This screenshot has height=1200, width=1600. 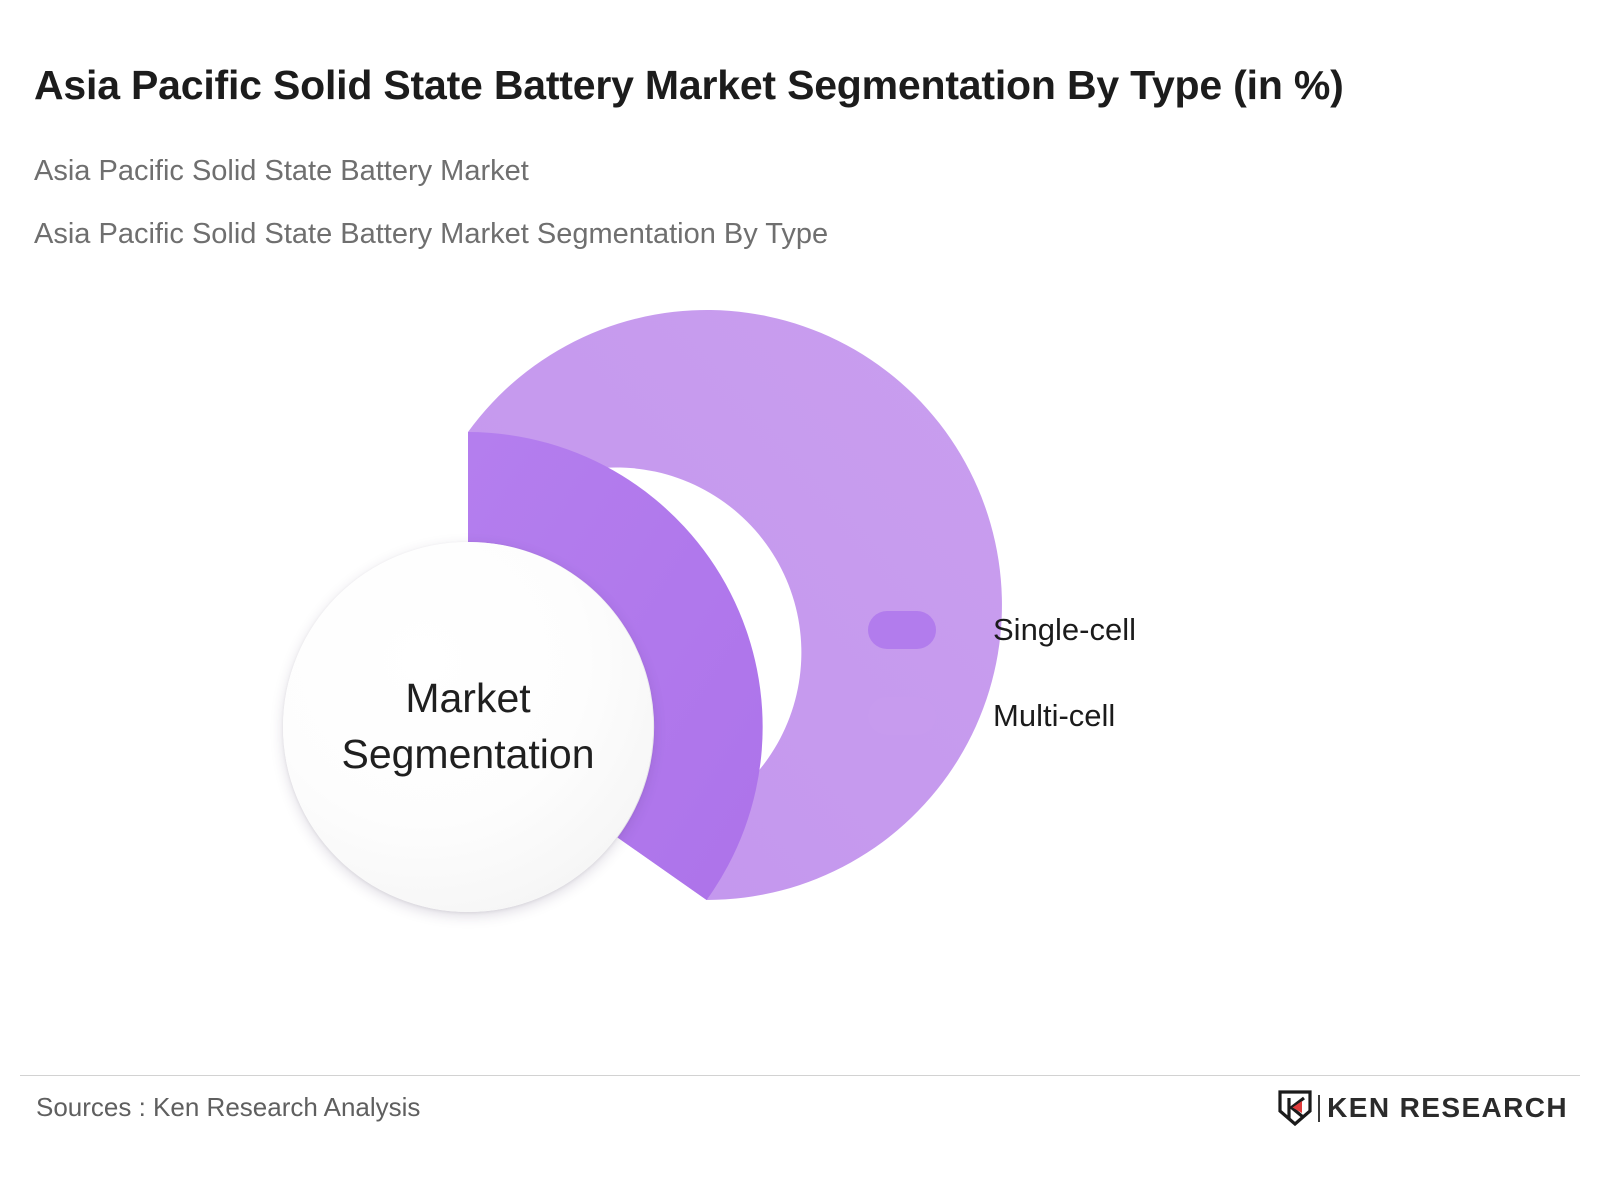 I want to click on legend-item-multi-cell: Multi-cell, so click(x=1002, y=716).